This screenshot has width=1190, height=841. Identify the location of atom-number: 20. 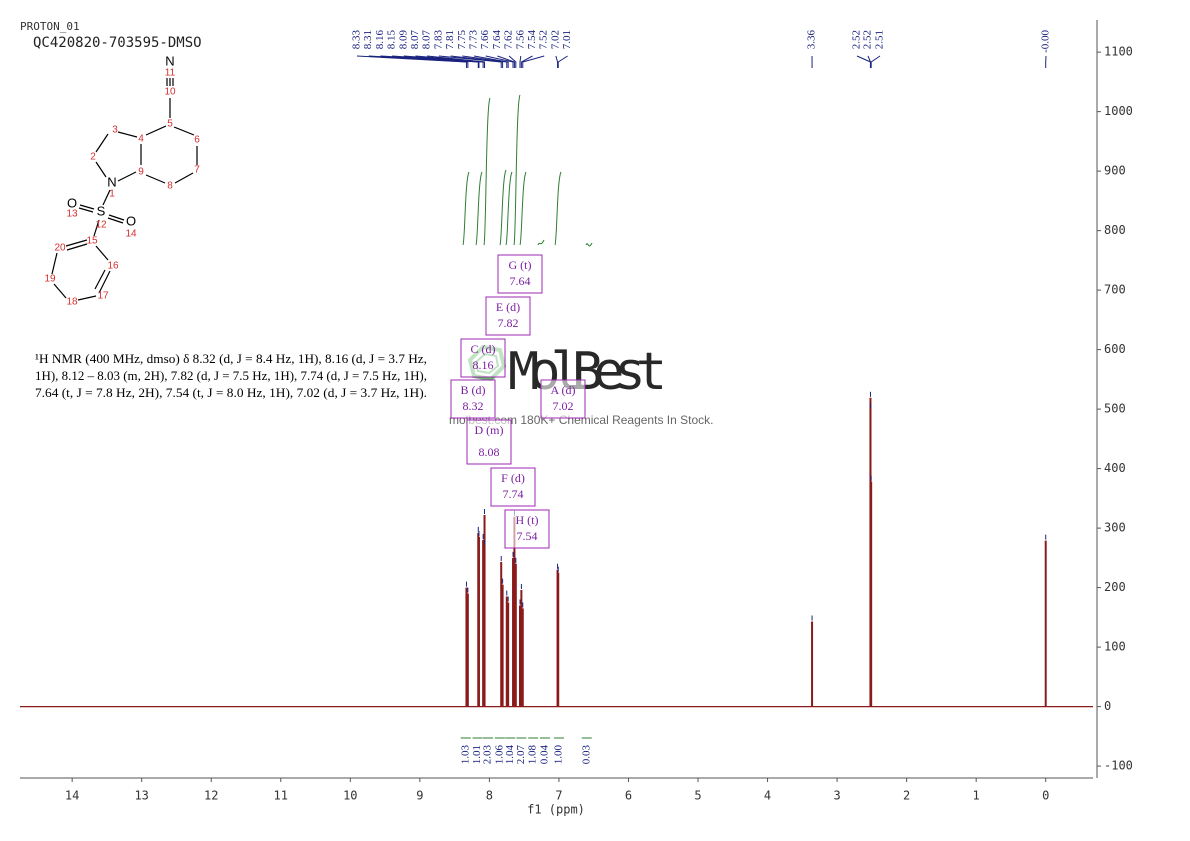
(60, 248).